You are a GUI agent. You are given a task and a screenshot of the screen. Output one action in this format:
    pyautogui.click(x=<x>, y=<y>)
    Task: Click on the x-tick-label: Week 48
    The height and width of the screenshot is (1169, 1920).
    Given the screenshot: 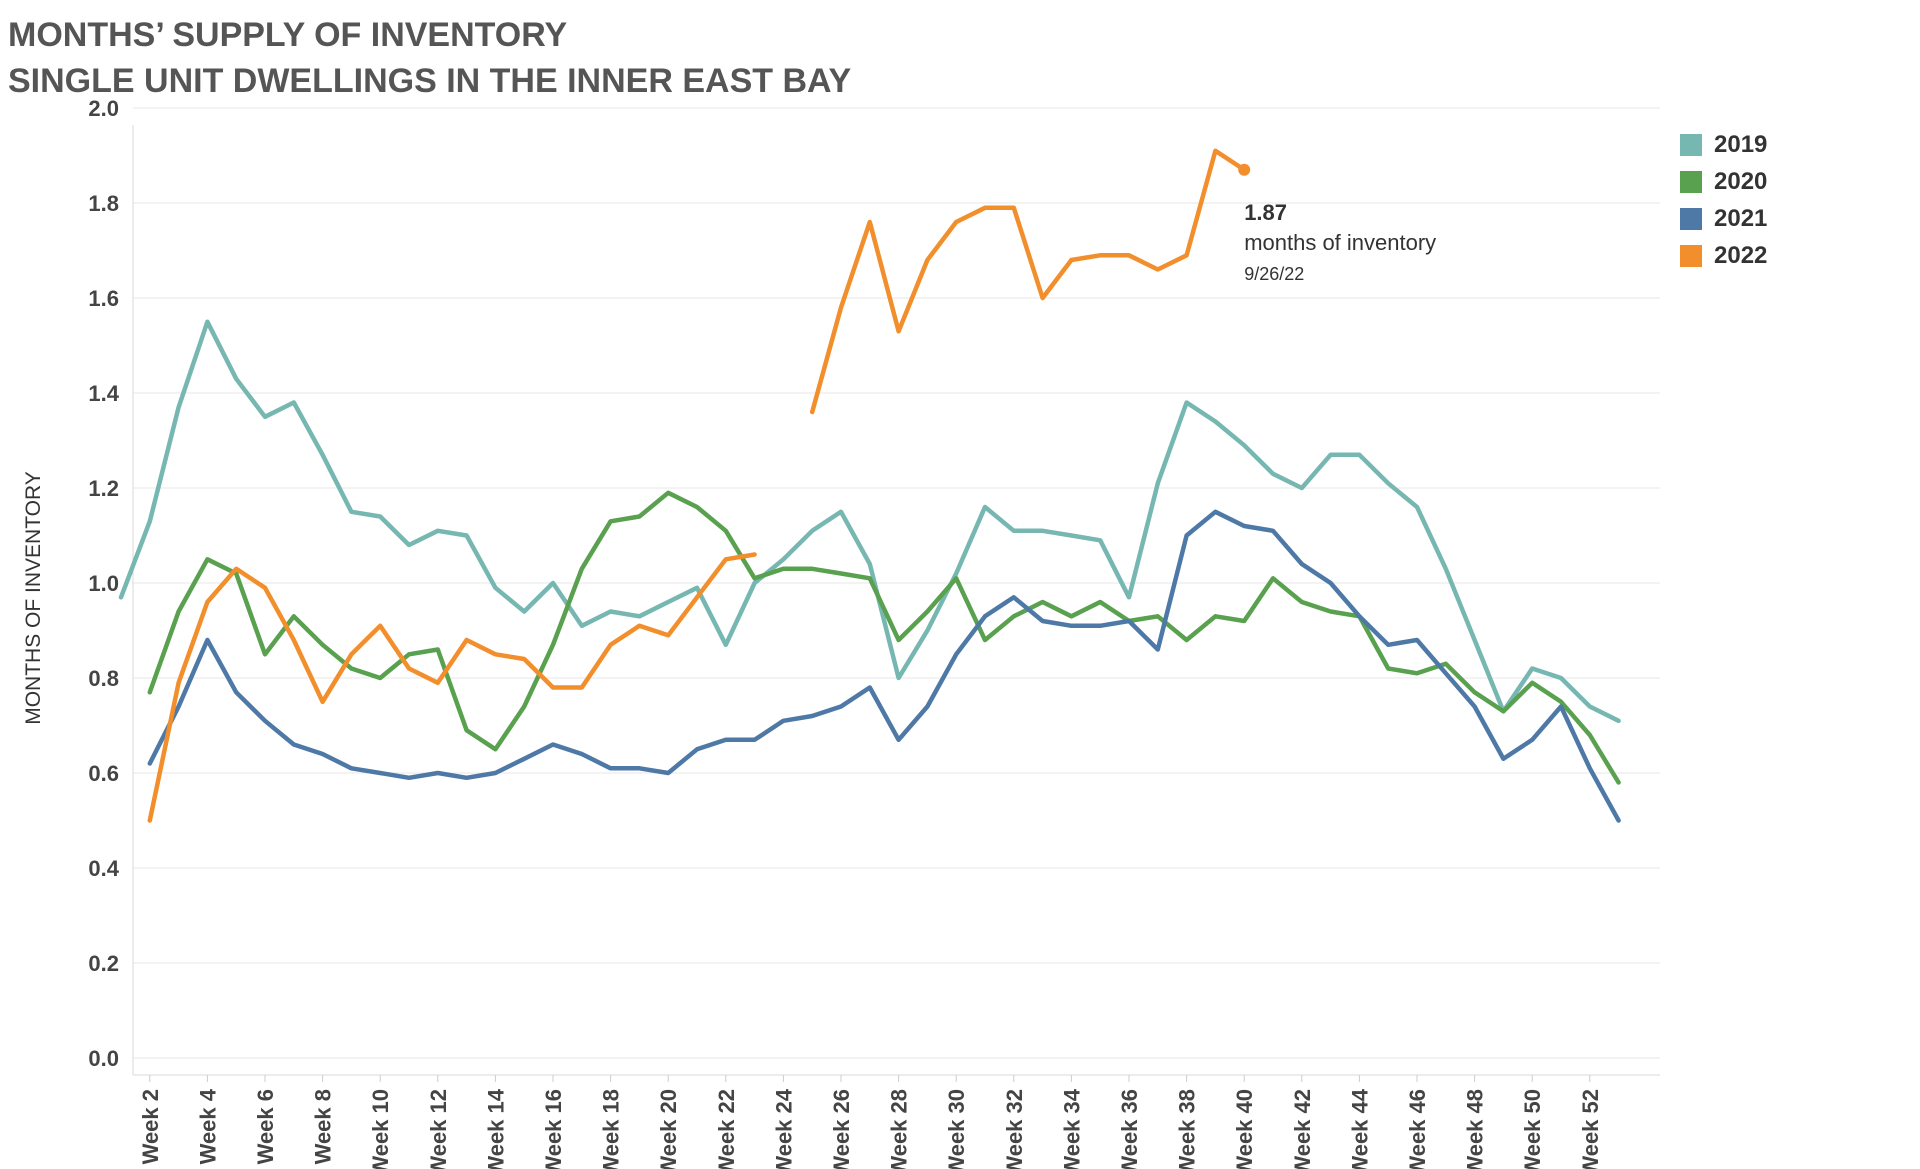 What is the action you would take?
    pyautogui.click(x=1475, y=1129)
    